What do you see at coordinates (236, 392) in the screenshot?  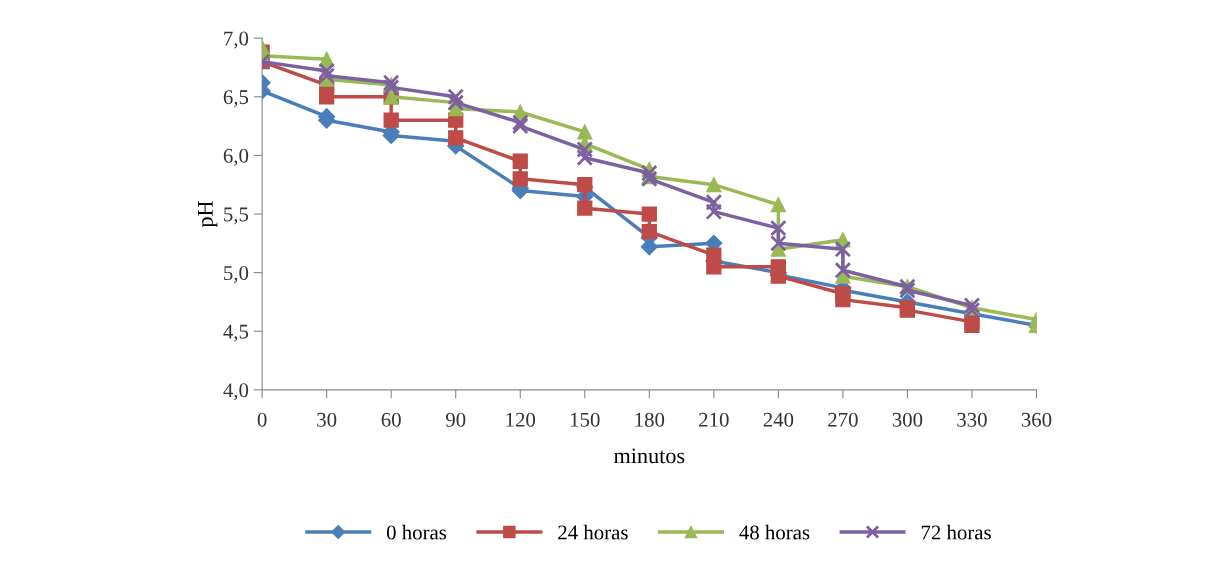 I see `y-tick-label: 4,0` at bounding box center [236, 392].